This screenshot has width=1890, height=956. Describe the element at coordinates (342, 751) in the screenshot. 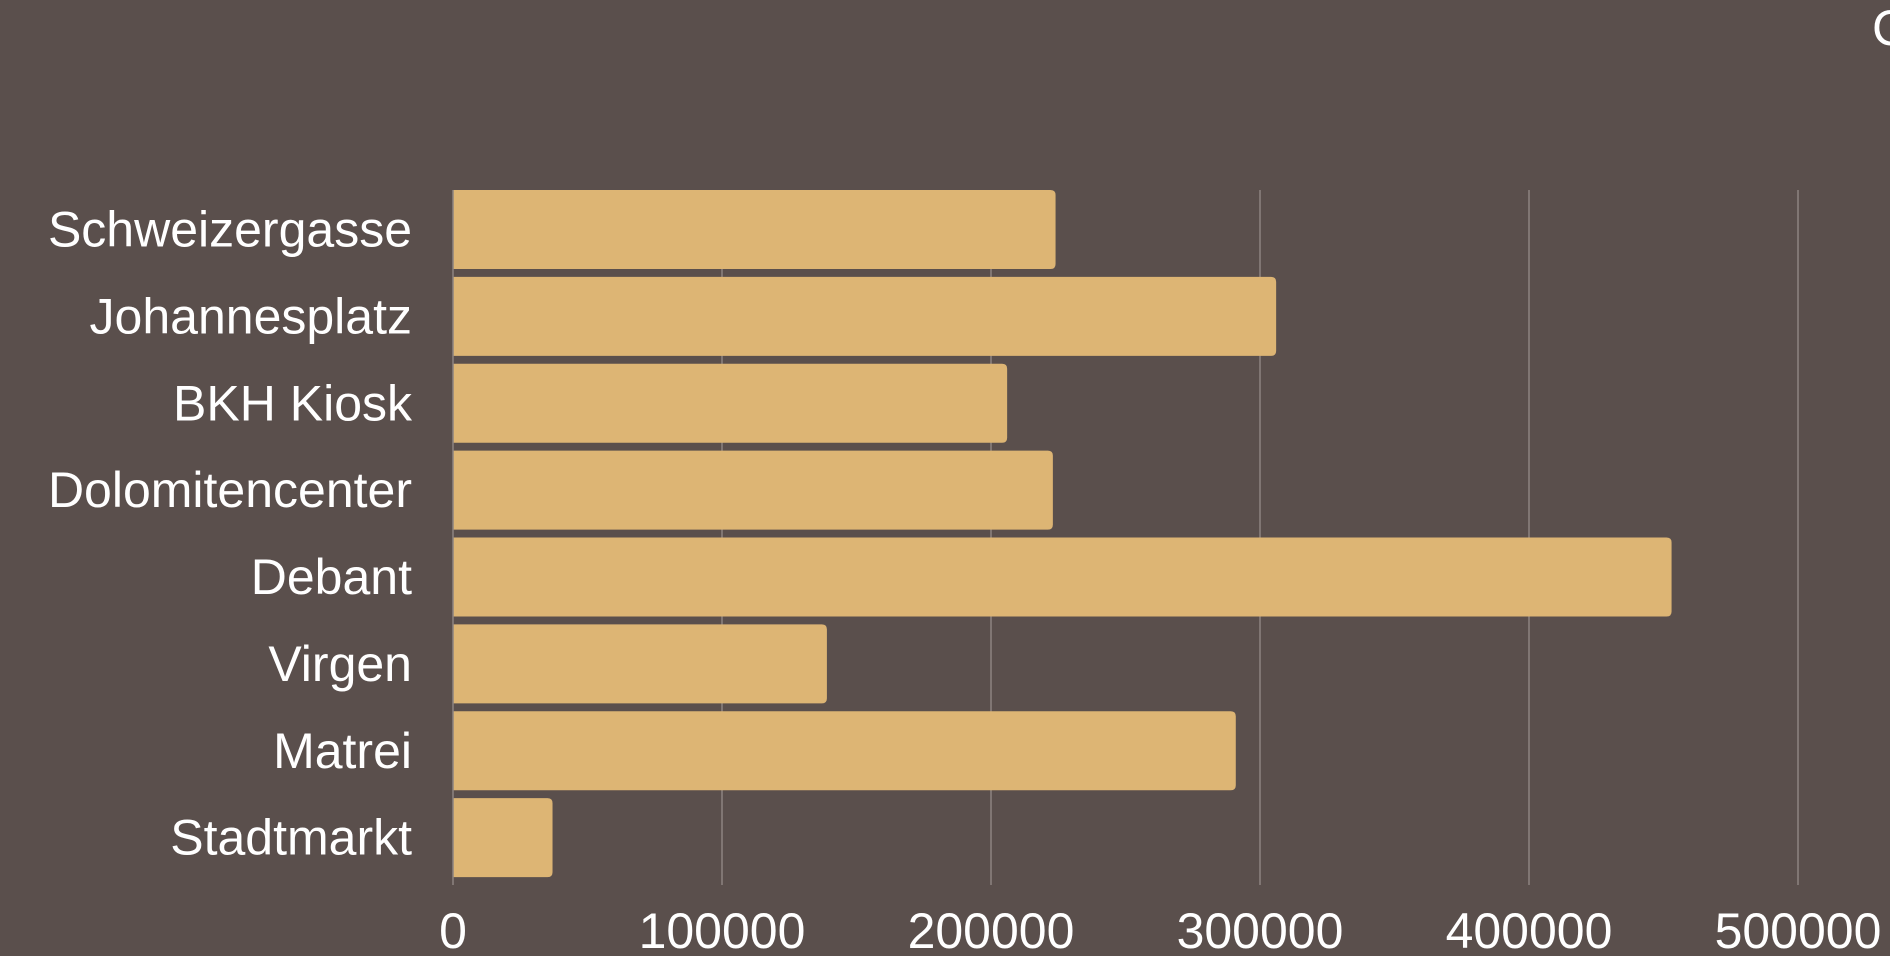

I see `category-label: Matrei` at that location.